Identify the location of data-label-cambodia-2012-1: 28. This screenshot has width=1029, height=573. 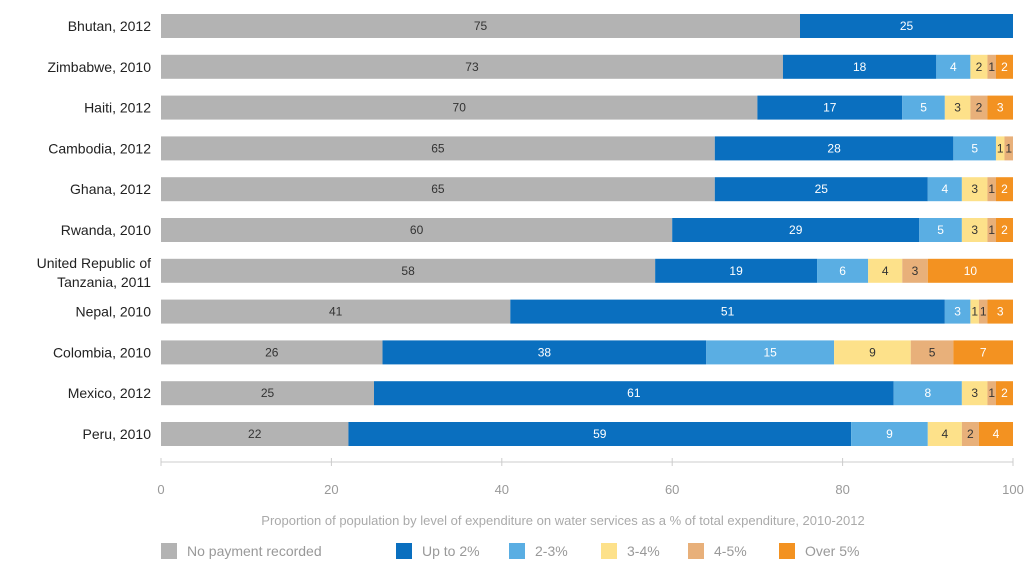
(834, 148).